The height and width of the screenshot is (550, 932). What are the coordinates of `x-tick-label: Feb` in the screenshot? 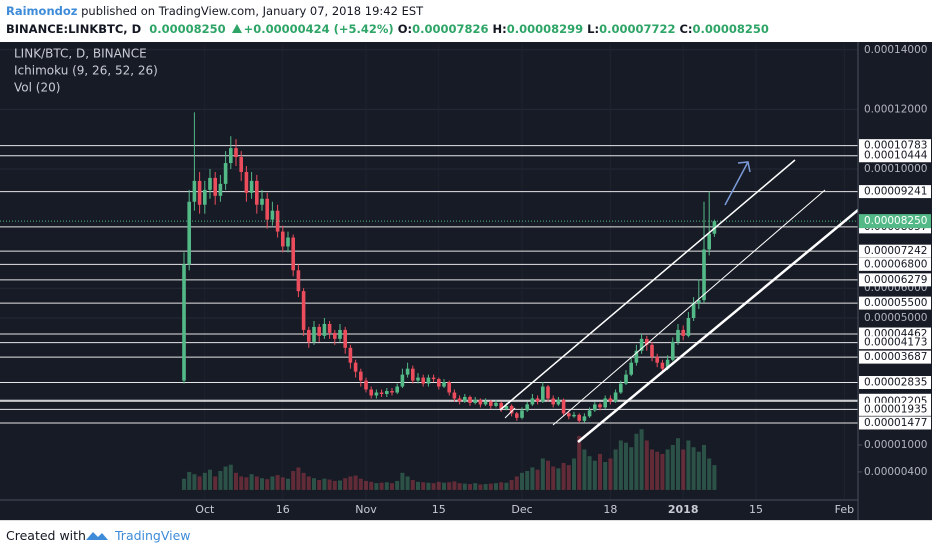 It's located at (844, 509).